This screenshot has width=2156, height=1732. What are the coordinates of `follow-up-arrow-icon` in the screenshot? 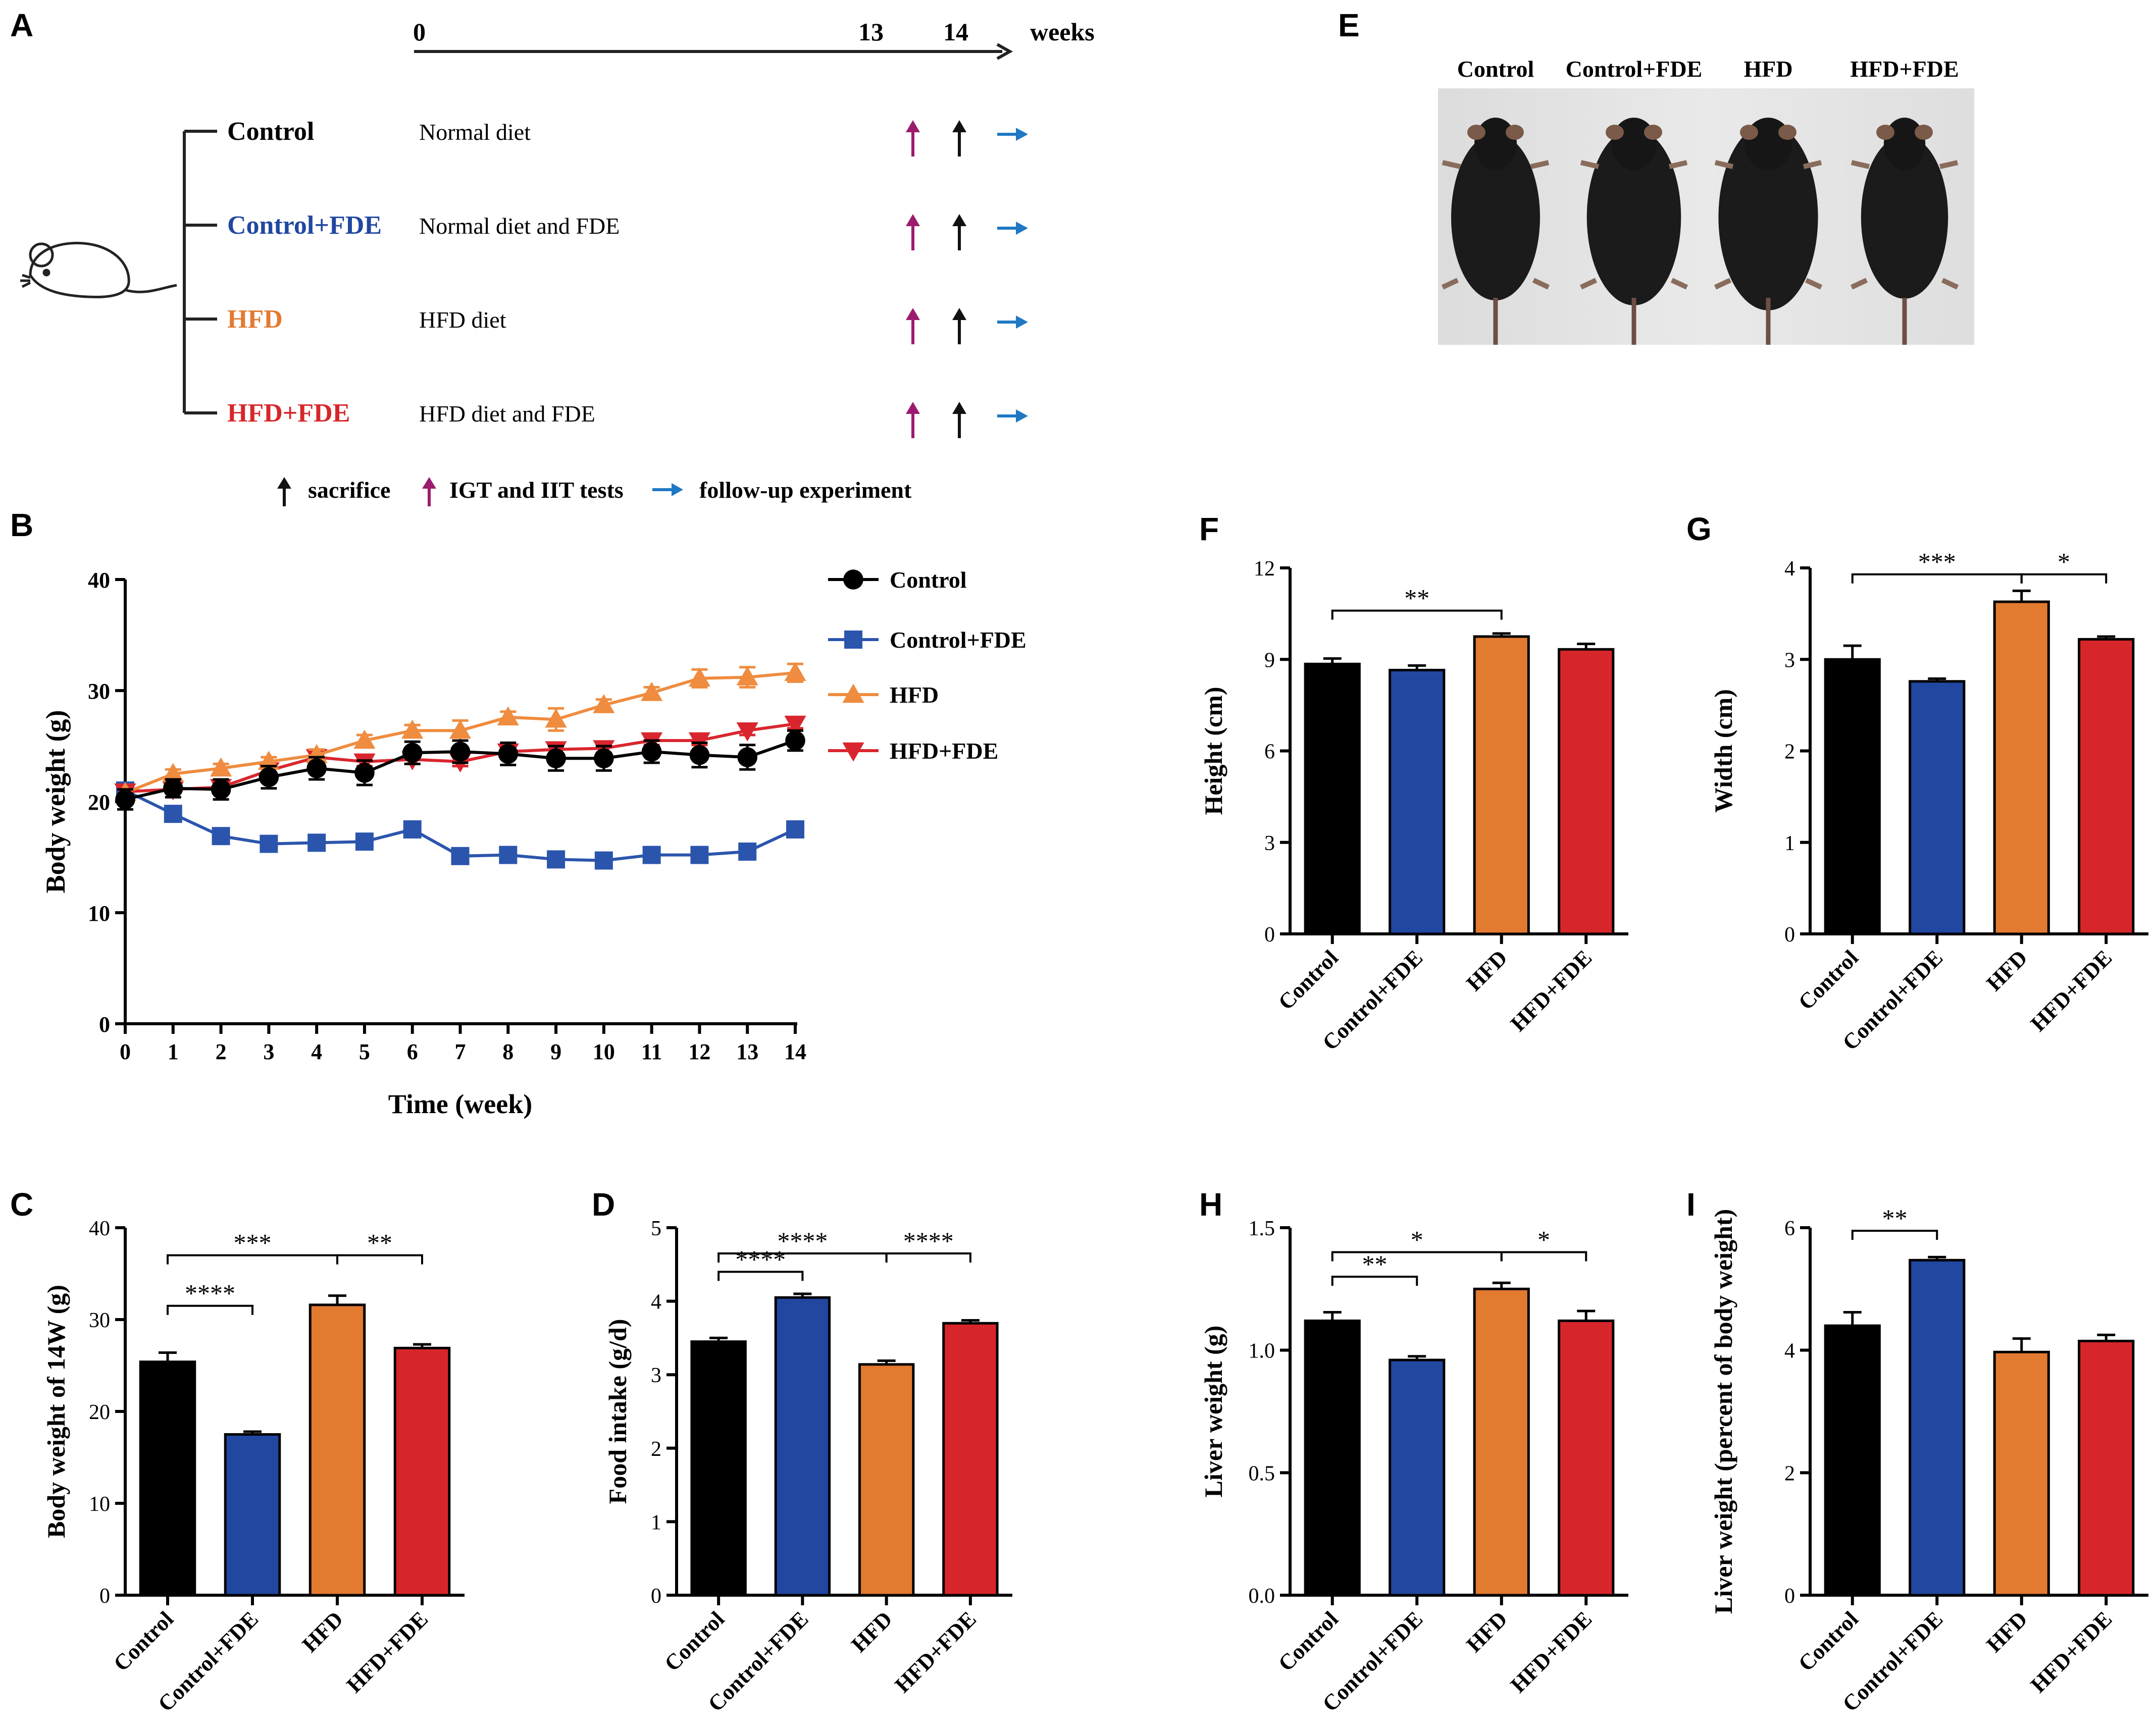 It's located at (668, 490).